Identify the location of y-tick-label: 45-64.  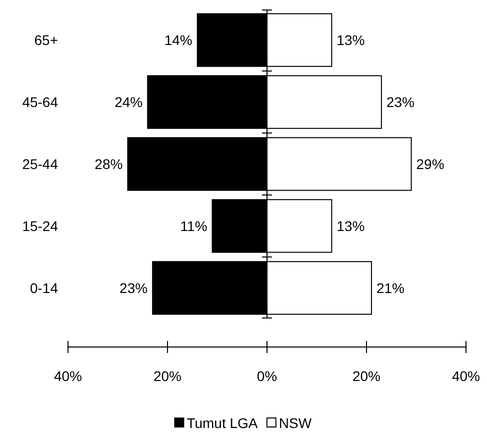
(40, 102).